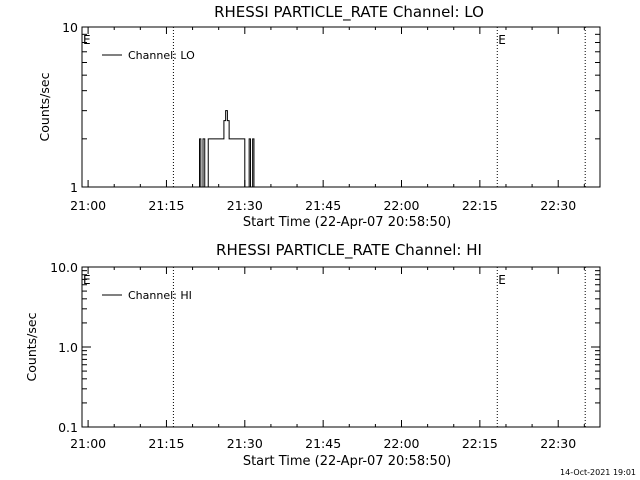 This screenshot has width=640, height=480. What do you see at coordinates (161, 55) in the screenshot?
I see `legend-label: Channel: LO` at bounding box center [161, 55].